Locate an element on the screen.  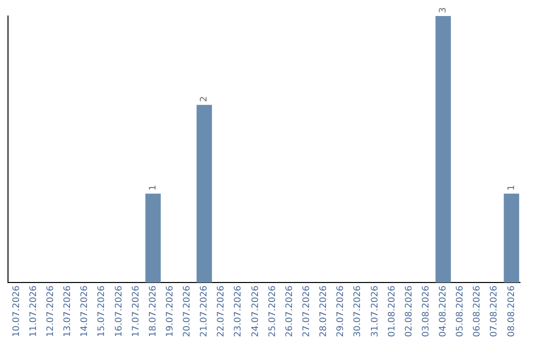
x-tick-label: 29.07.2026 is located at coordinates (341, 311).